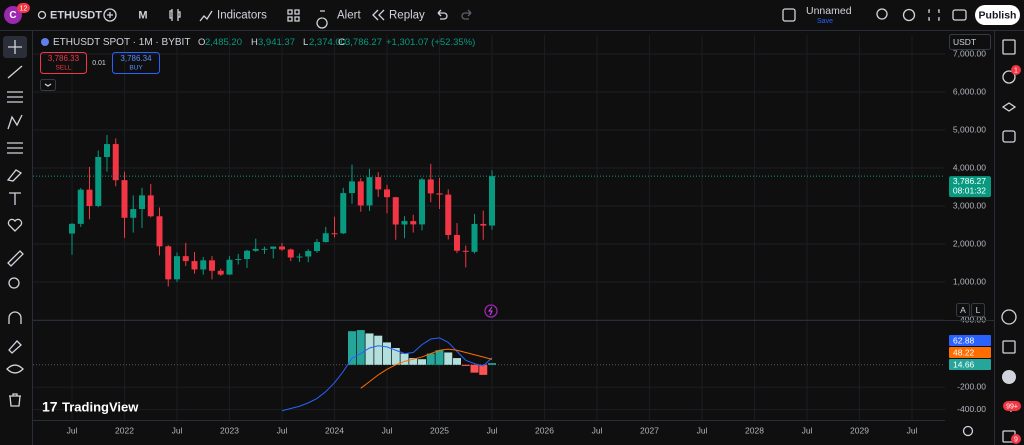 The width and height of the screenshot is (1024, 445). I want to click on avatar, so click(13, 15).